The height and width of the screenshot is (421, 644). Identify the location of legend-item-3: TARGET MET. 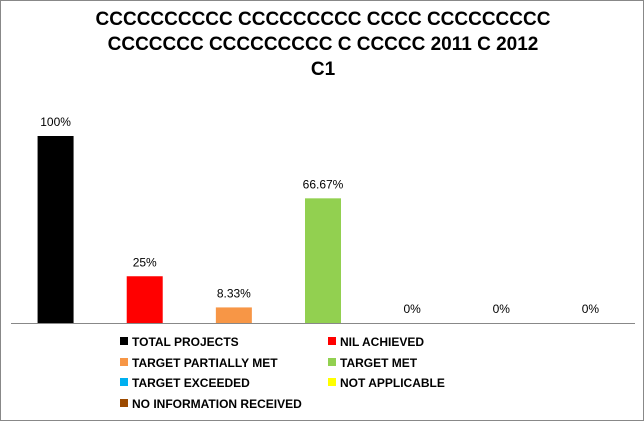
(372, 363).